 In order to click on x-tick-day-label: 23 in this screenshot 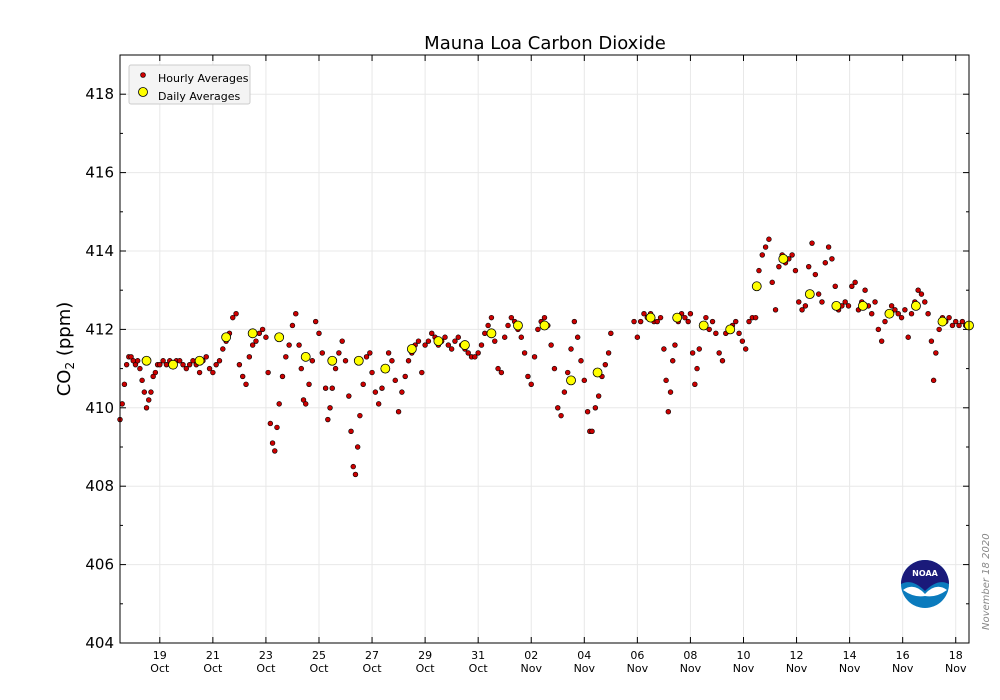, I will do `click(266, 655)`.